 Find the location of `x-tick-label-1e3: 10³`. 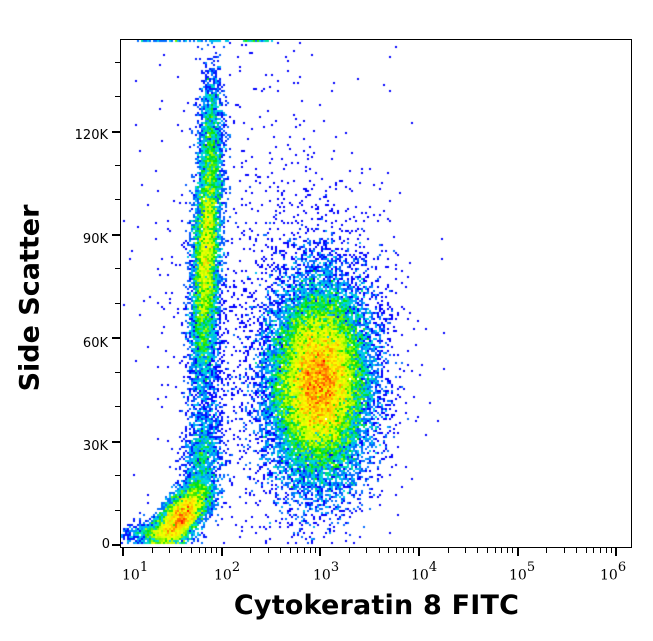

x-tick-label-1e3: 10³ is located at coordinates (326, 572).